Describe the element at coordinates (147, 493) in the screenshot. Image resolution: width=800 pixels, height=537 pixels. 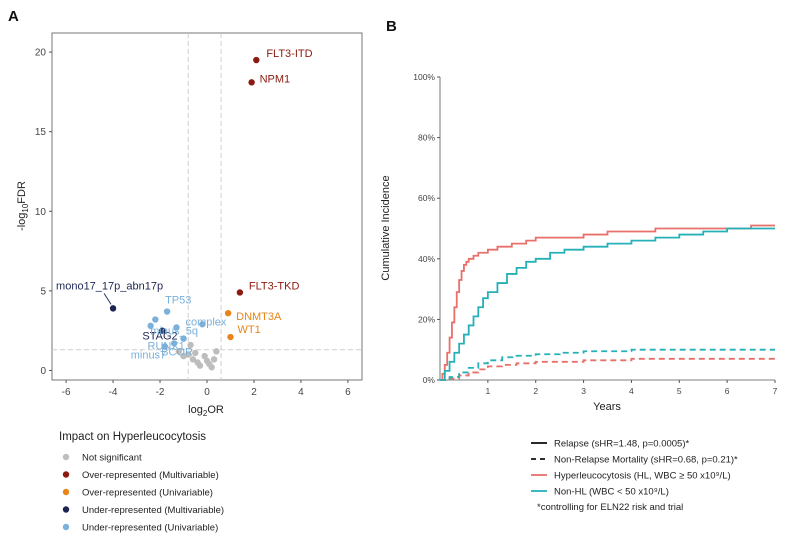
I see `volcano-legend-label: Over-represented (Univariable)` at that location.